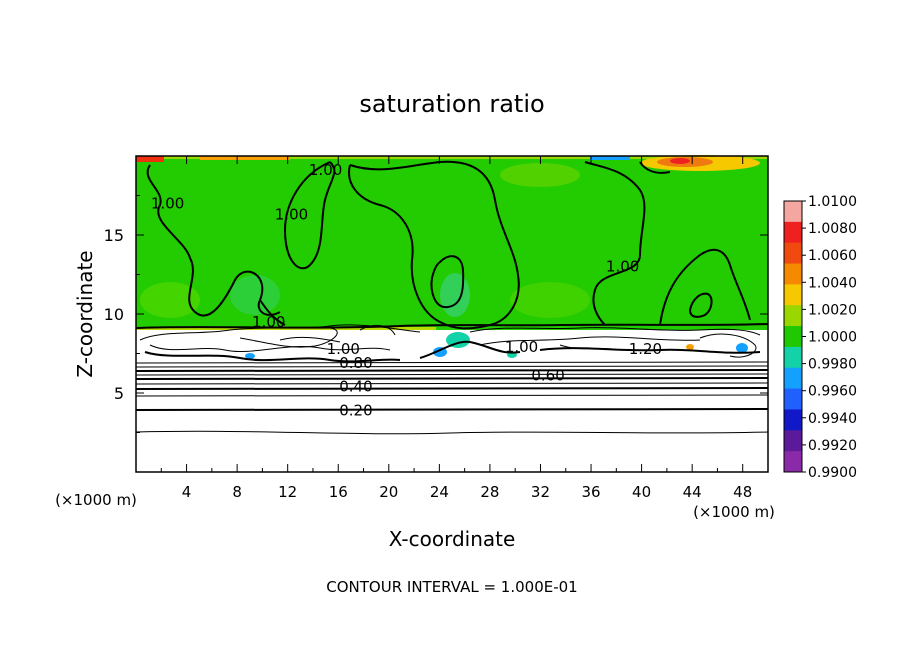 The height and width of the screenshot is (654, 904). Describe the element at coordinates (451, 587) in the screenshot. I see `contour-interval-note: CONTOUR INTERVAL = 1.000E-01` at that location.